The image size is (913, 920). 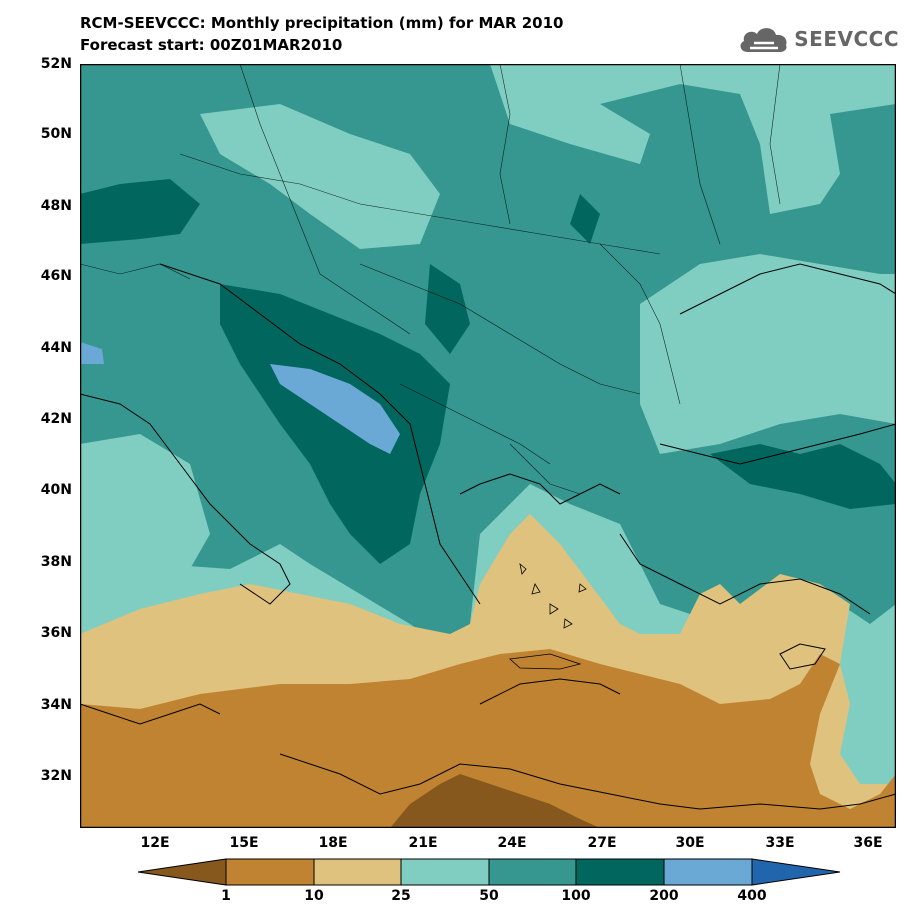 I want to click on lon-label-27e: 27E, so click(x=602, y=843).